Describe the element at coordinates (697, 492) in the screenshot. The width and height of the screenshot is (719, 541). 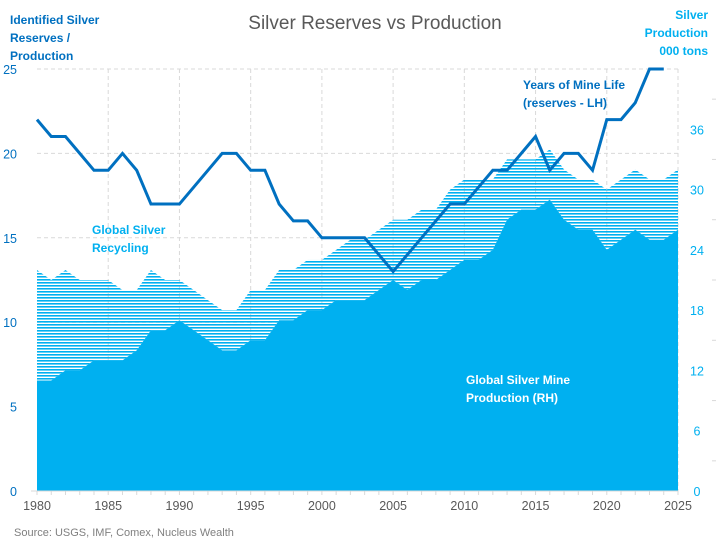
I see `right-tick-label: 0` at that location.